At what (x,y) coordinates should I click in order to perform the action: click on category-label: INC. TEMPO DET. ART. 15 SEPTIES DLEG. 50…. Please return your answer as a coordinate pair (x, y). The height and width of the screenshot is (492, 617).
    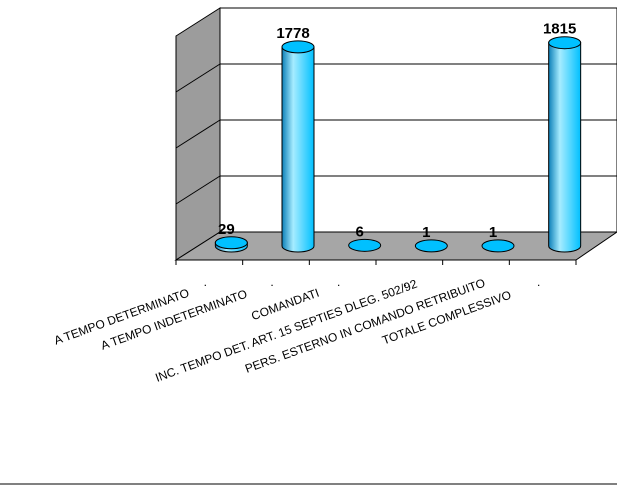
    Looking at the image, I should click on (286, 331).